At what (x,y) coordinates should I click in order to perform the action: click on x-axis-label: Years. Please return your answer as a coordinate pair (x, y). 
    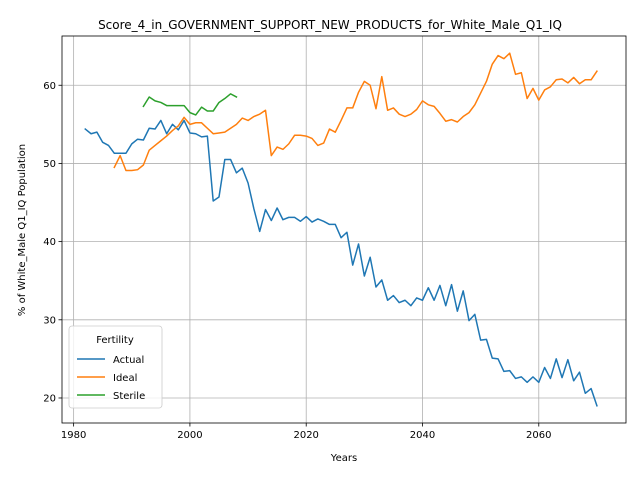
    Looking at the image, I should click on (343, 458).